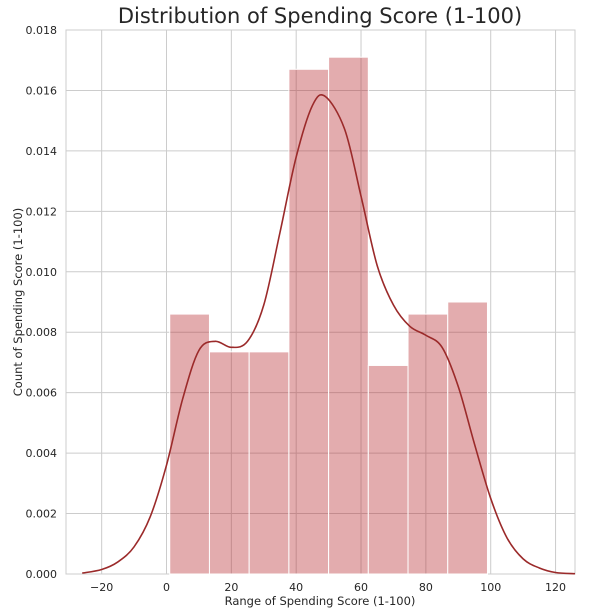 This screenshot has width=599, height=612. I want to click on y-tick-label: 0.004, so click(42, 453).